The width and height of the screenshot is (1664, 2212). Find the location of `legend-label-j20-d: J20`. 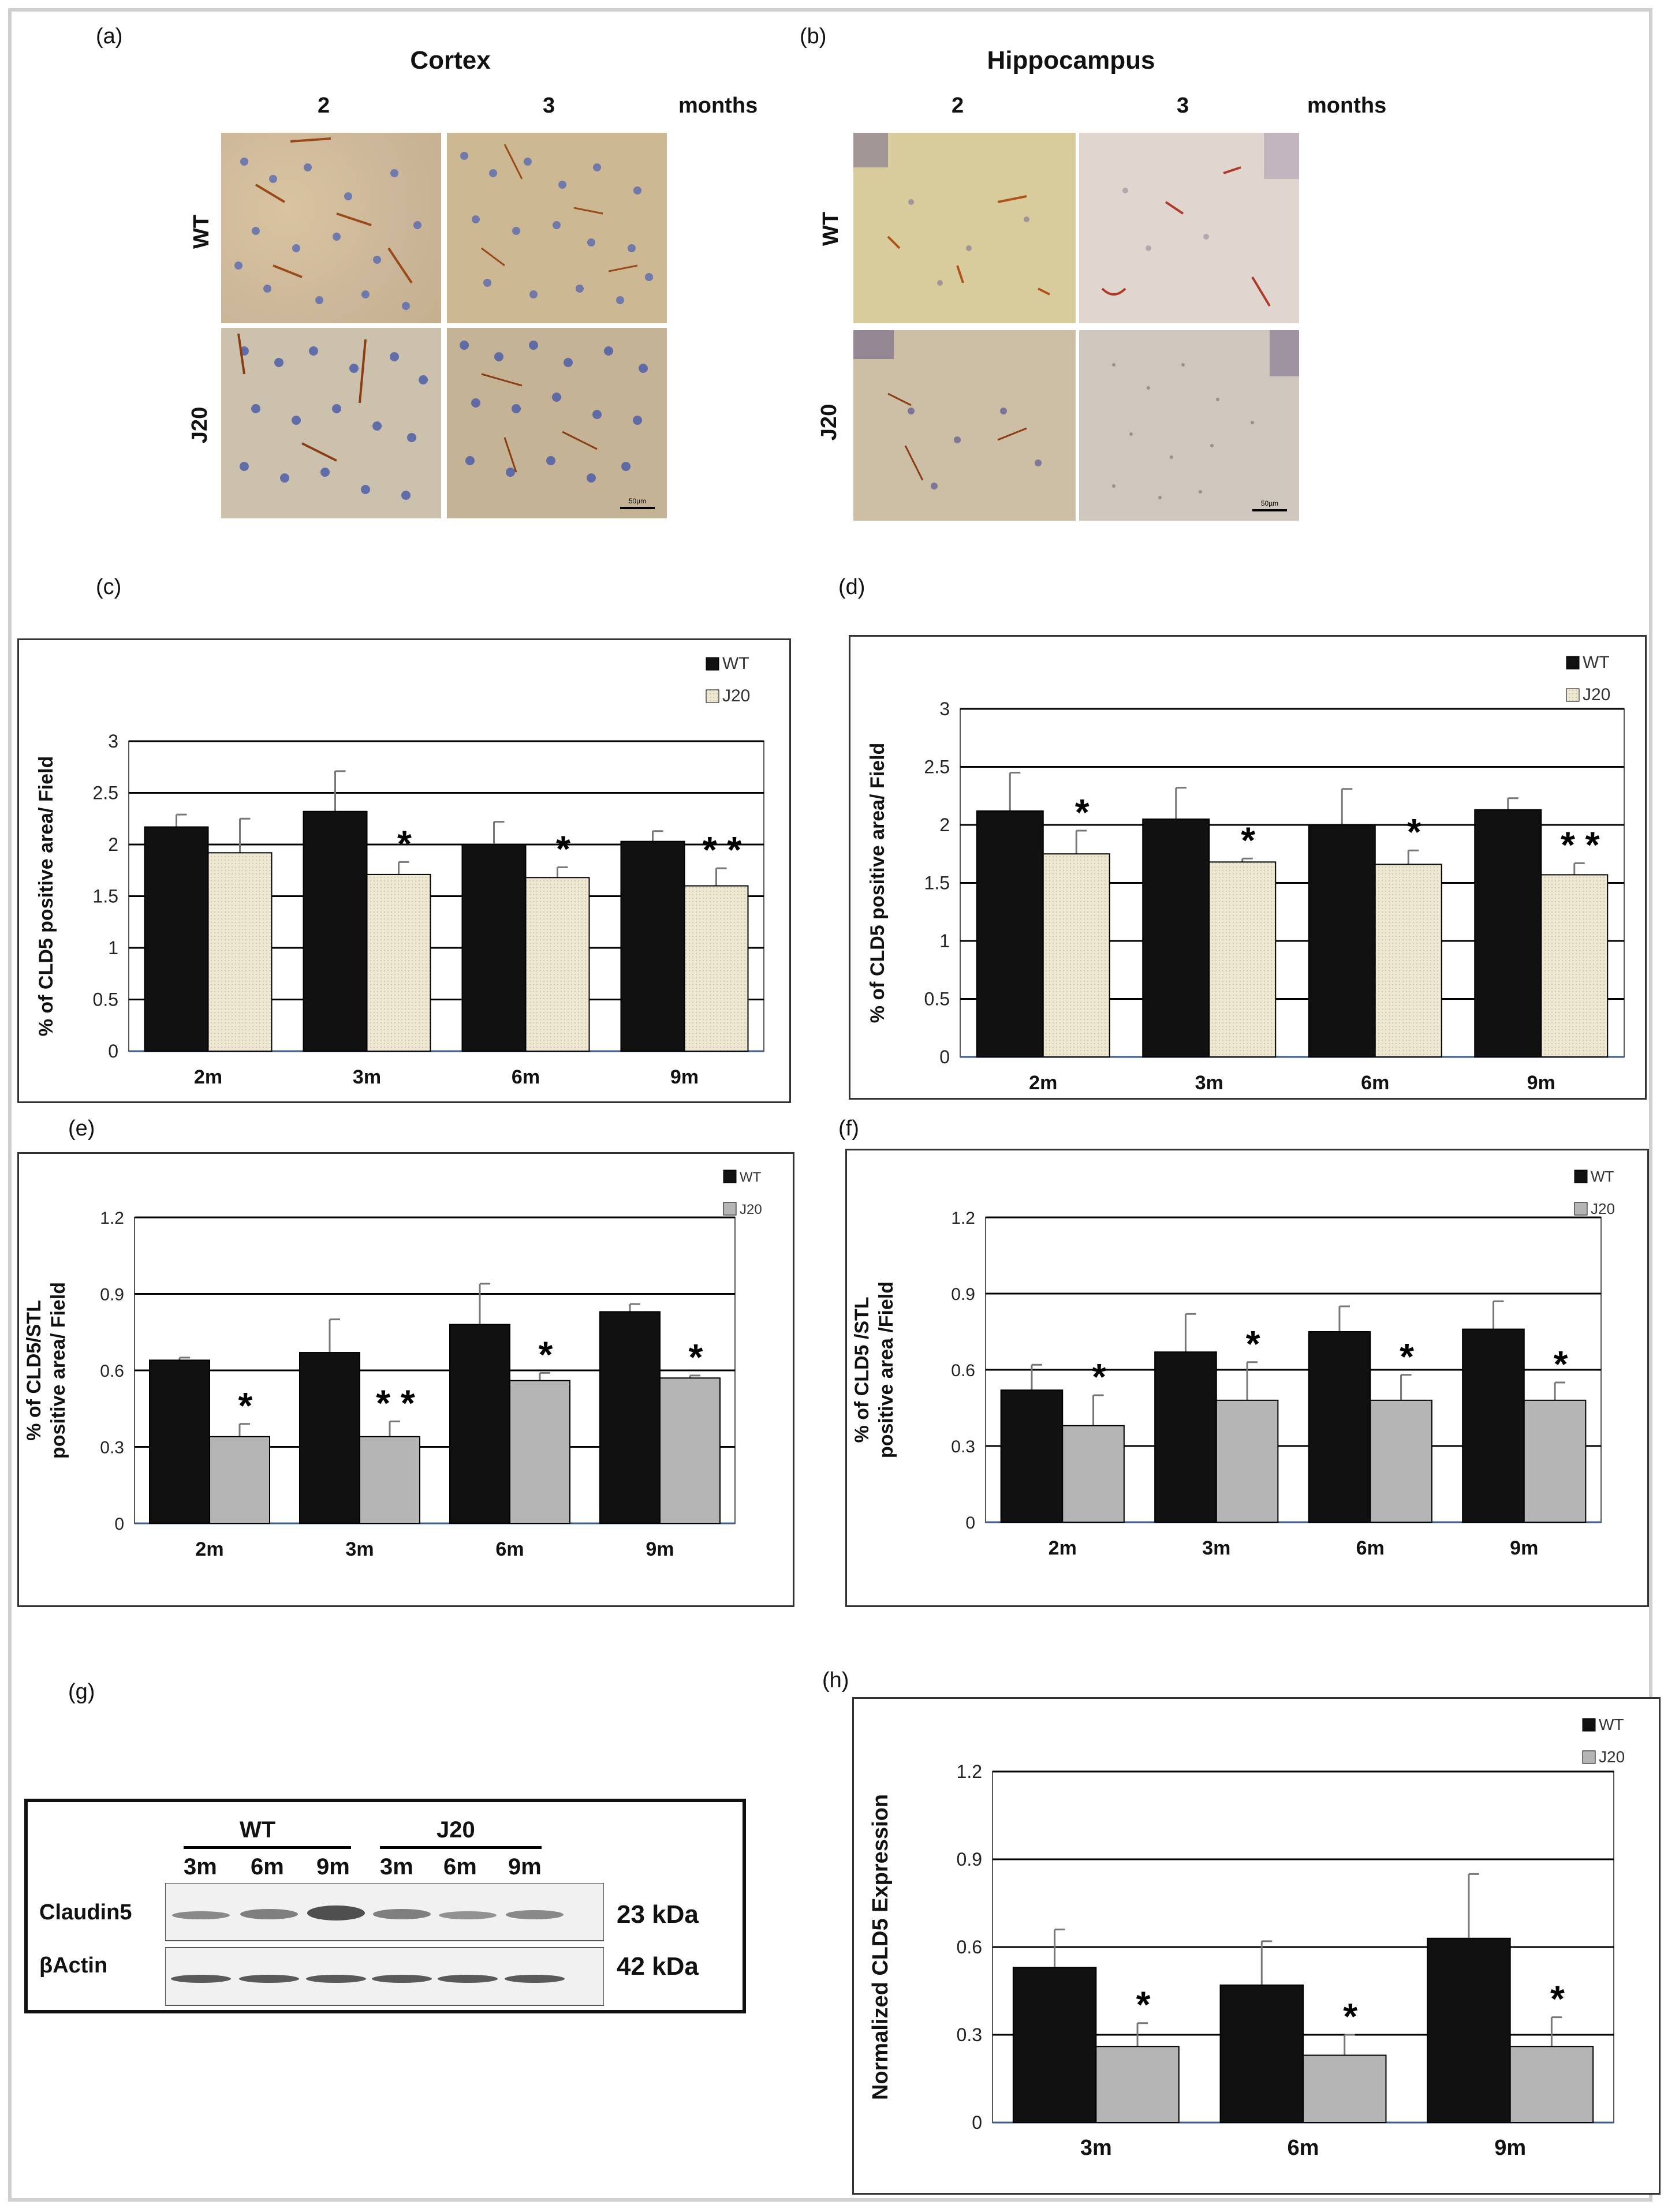

legend-label-j20-d: J20 is located at coordinates (1596, 694).